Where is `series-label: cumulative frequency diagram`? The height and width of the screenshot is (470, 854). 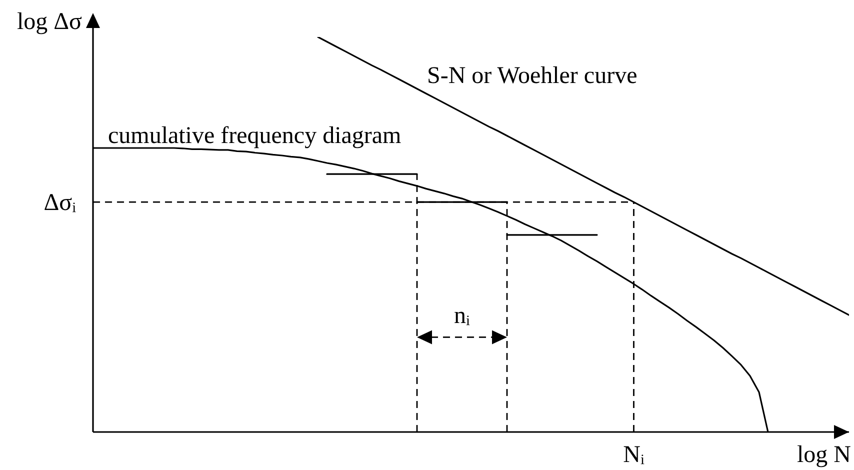 series-label: cumulative frequency diagram is located at coordinates (255, 135).